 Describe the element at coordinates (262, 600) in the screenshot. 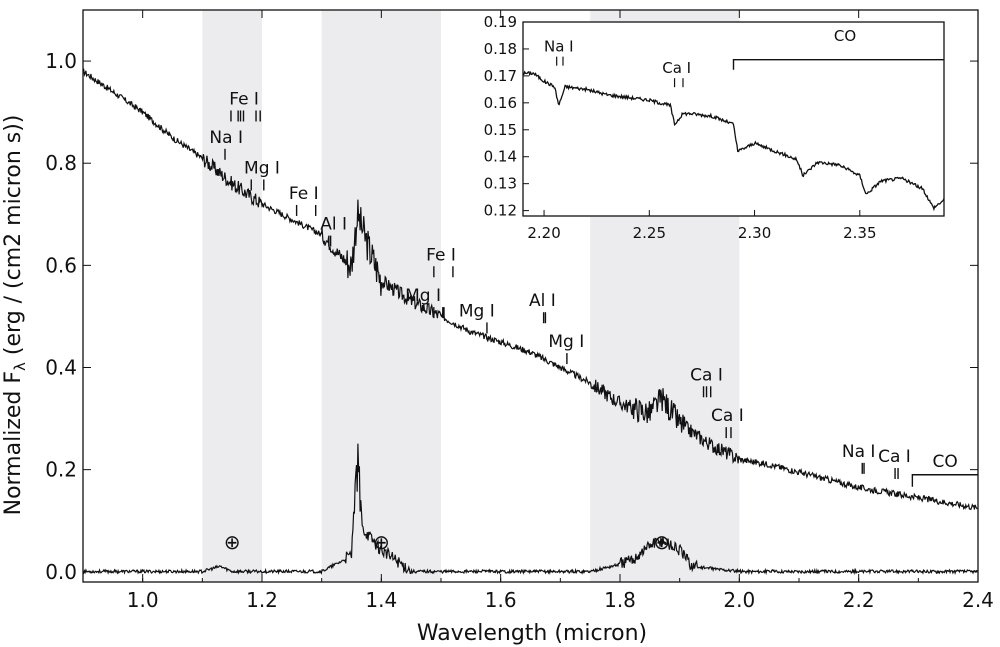

I see `x-tick-label: 1.2` at that location.